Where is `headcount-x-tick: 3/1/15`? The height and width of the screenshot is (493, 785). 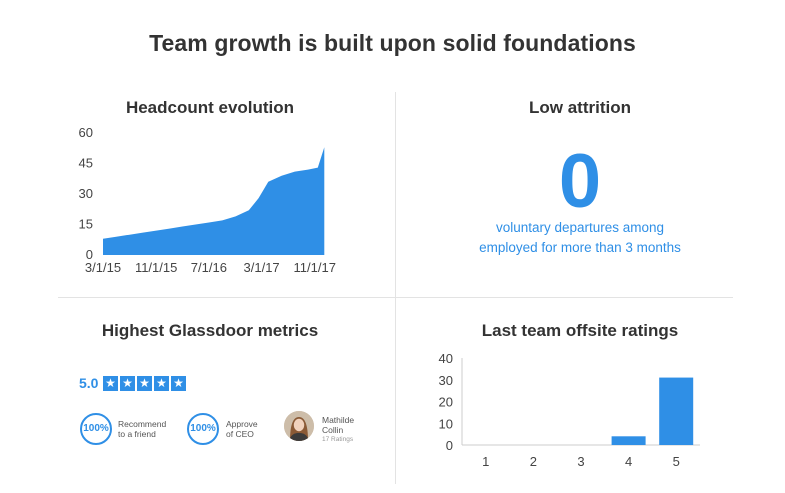
headcount-x-tick: 3/1/15 is located at coordinates (103, 267).